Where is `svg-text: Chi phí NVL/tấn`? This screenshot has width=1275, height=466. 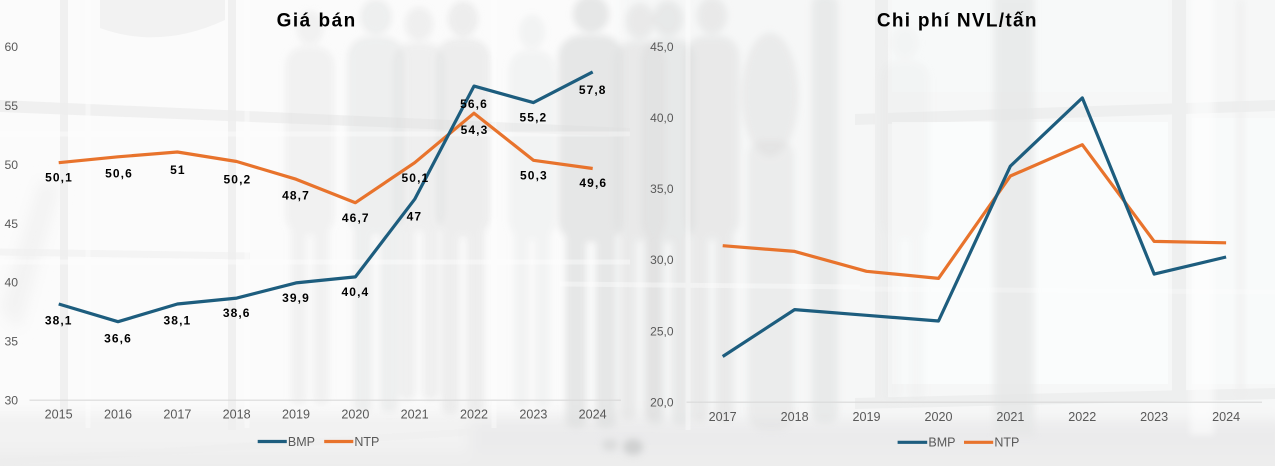 svg-text: Chi phí NVL/tấn is located at coordinates (957, 21).